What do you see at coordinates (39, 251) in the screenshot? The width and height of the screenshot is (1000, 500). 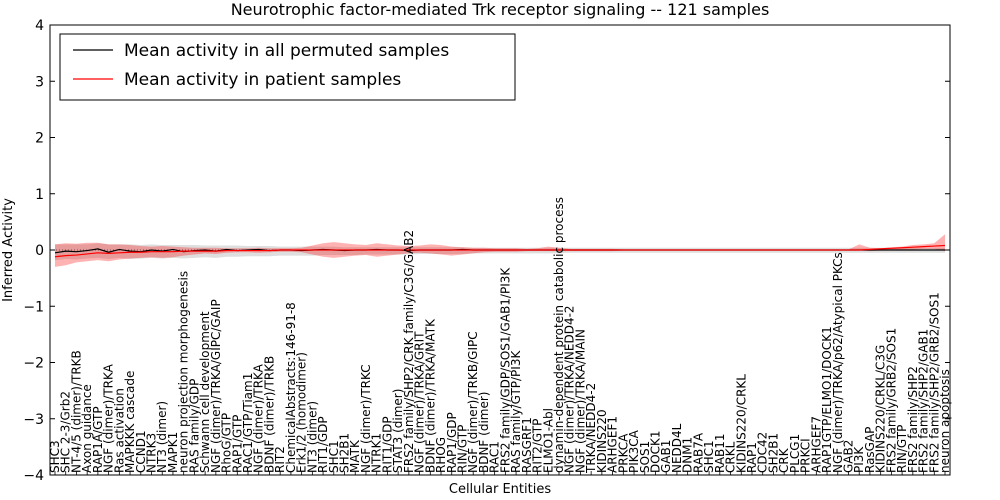 I see `y-tick-label: 0` at bounding box center [39, 251].